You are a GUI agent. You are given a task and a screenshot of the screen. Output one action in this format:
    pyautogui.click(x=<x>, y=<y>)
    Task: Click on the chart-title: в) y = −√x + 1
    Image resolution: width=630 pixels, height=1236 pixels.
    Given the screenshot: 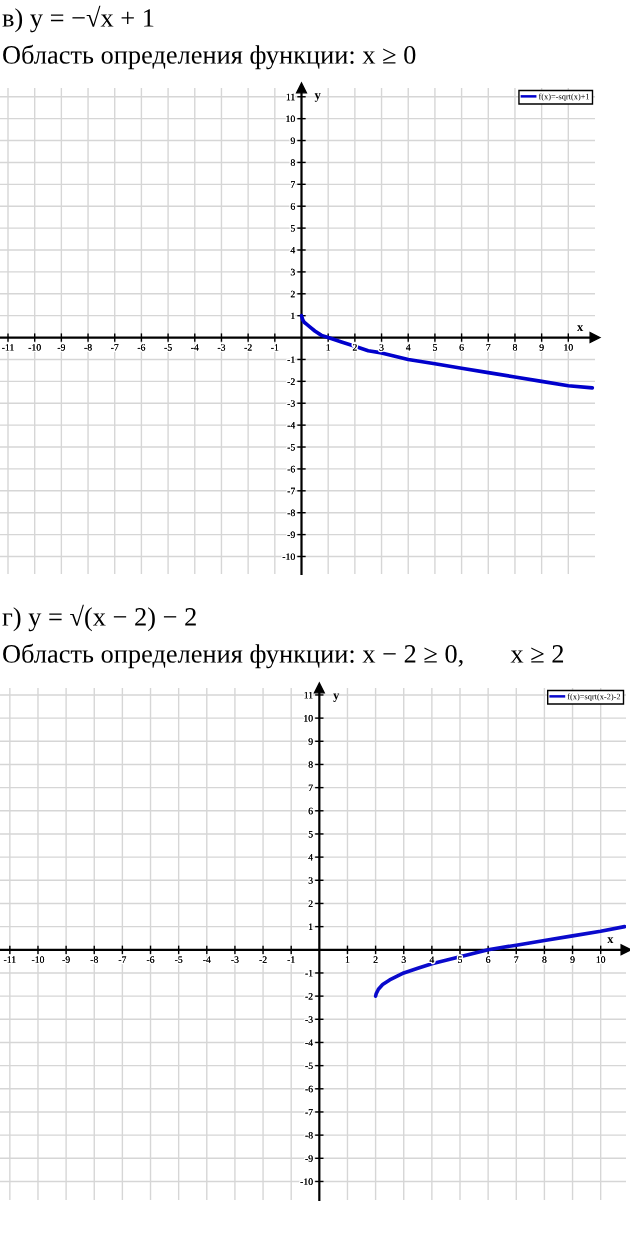 What is the action you would take?
    pyautogui.click(x=78, y=19)
    